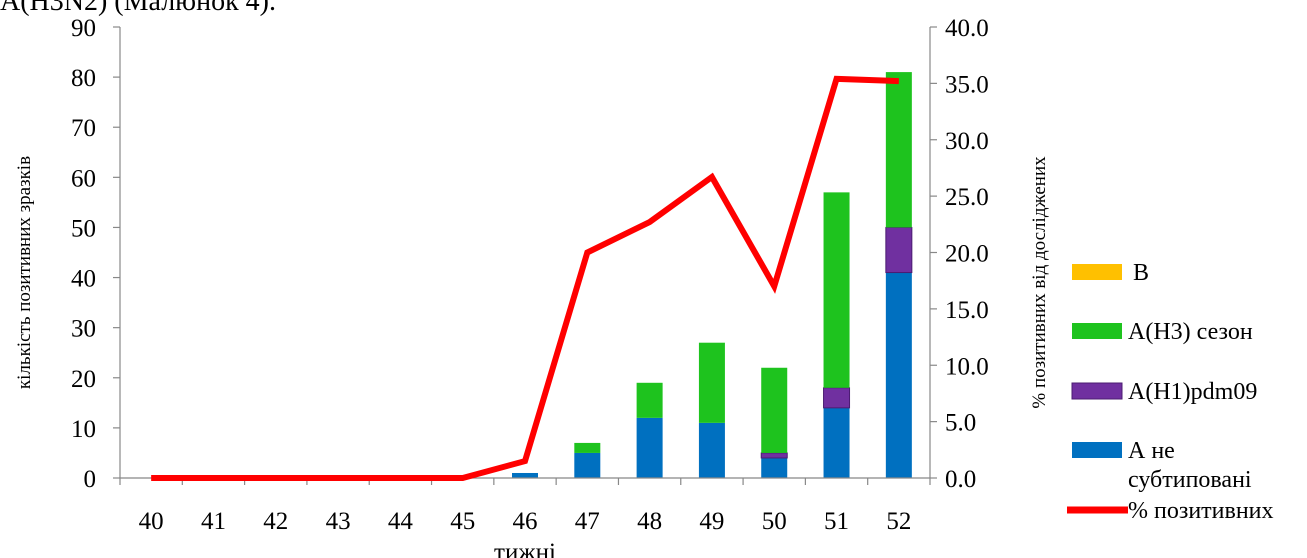 The image size is (1307, 558). What do you see at coordinates (1201, 511) in the screenshot?
I see `legend-label: % позитивних` at bounding box center [1201, 511].